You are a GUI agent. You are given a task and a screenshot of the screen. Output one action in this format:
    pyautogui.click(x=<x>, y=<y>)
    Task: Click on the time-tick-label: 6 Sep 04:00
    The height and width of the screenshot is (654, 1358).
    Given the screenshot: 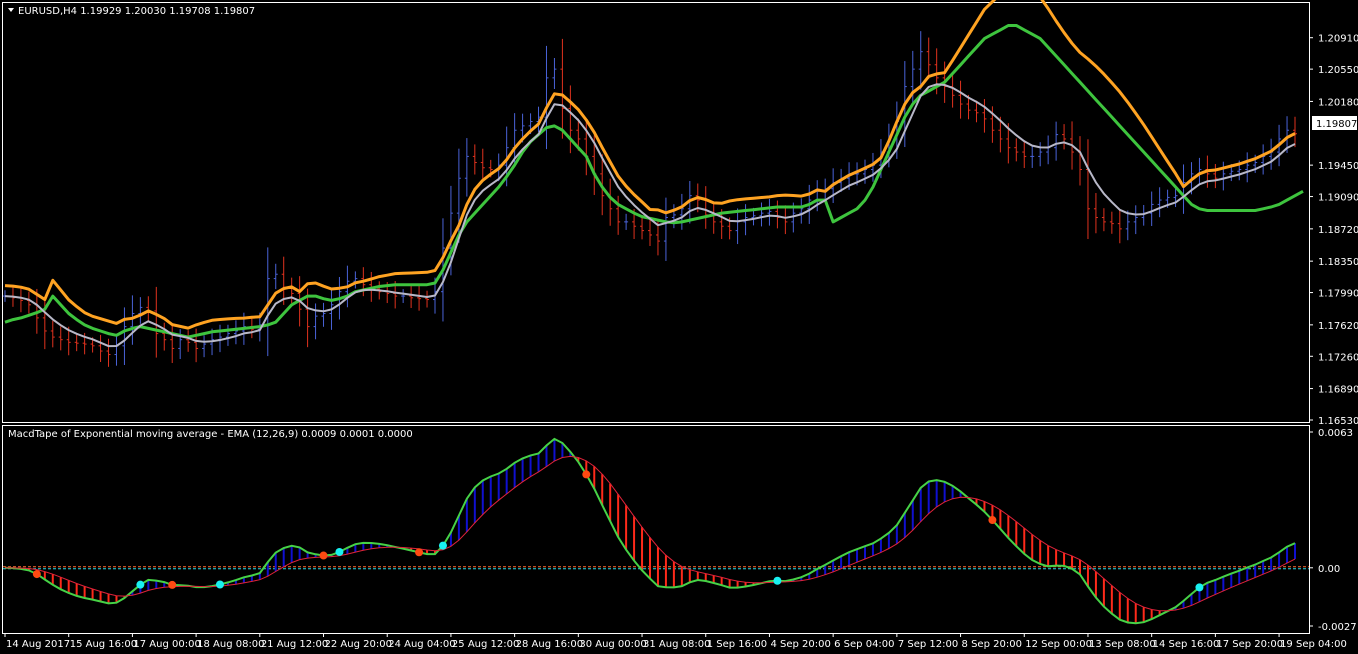 What is the action you would take?
    pyautogui.click(x=864, y=644)
    